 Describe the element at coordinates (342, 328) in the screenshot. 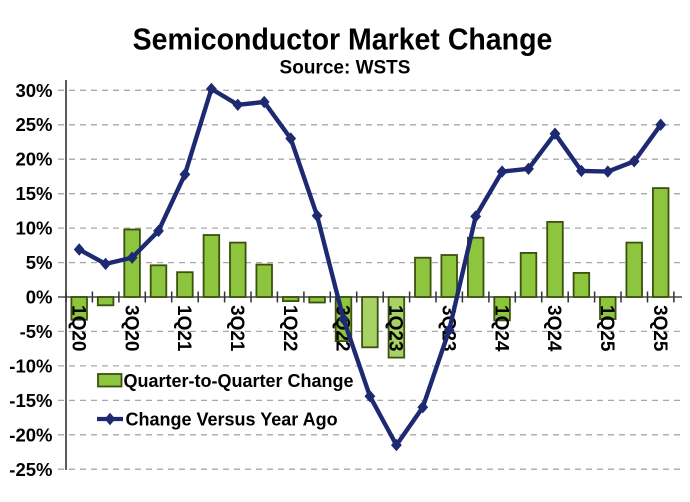

I see `svg-text: 3Q22` at that location.